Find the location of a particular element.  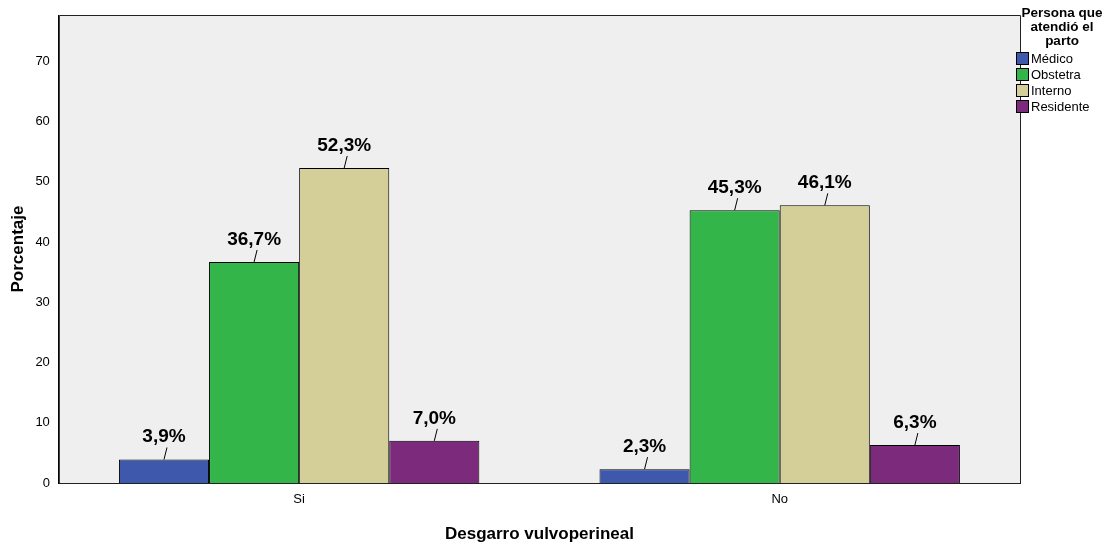

x-tick-label: No is located at coordinates (780, 499).